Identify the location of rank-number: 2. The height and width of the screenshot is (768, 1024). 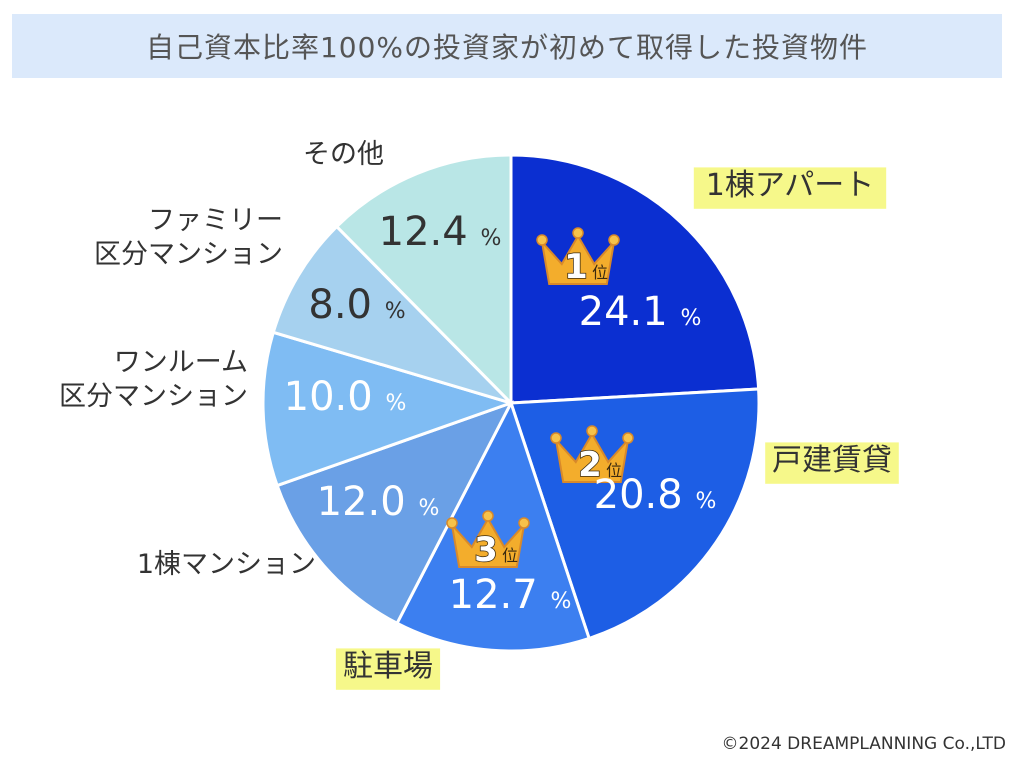
(590, 465).